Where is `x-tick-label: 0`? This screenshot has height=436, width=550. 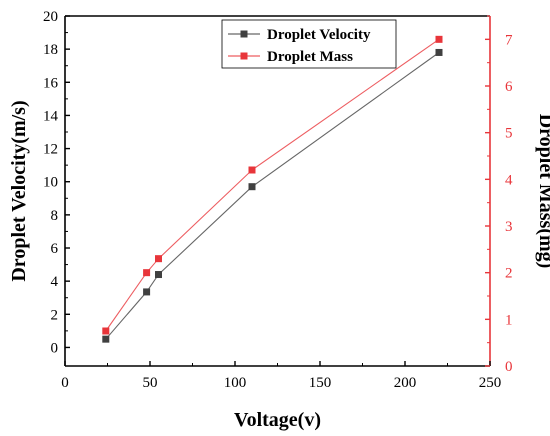
x-tick-label: 0 is located at coordinates (65, 383).